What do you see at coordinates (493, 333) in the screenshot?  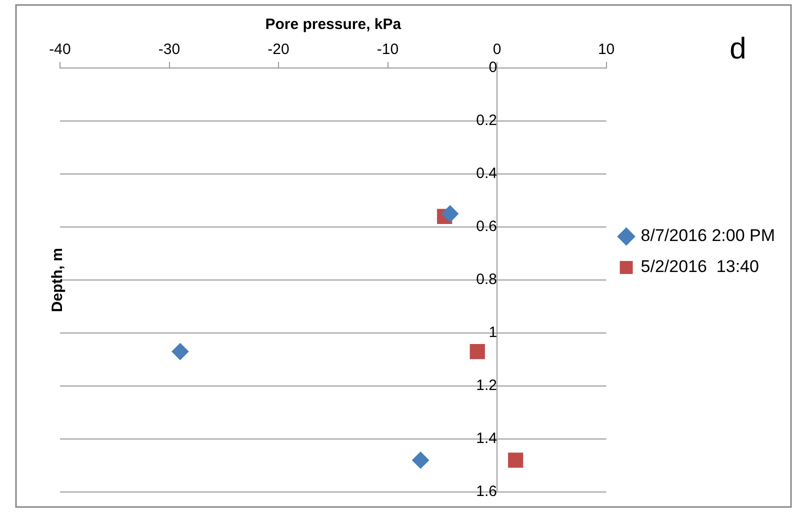 I see `y-tick-label: 1` at bounding box center [493, 333].